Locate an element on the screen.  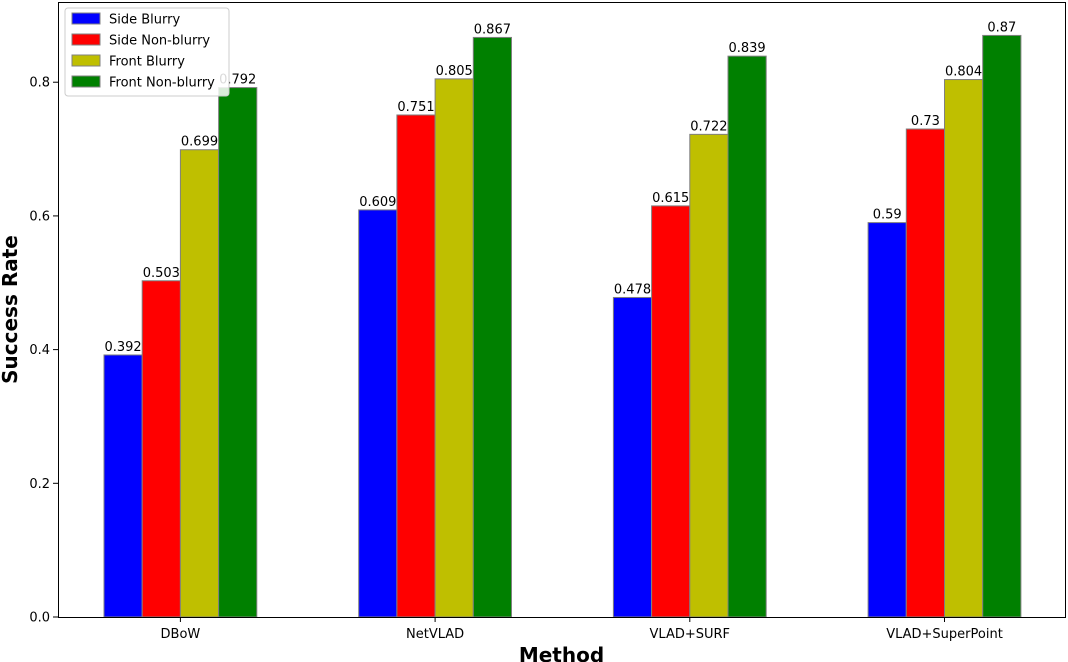
y-tick-label: 0.4 is located at coordinates (39, 350).